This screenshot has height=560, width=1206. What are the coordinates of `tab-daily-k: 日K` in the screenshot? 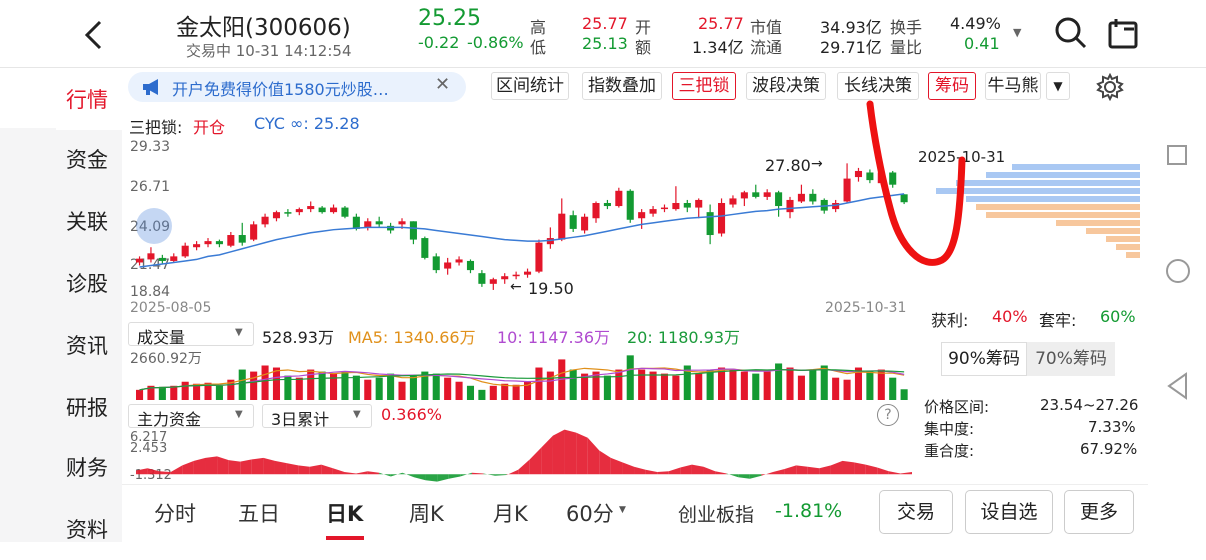 It's located at (345, 514).